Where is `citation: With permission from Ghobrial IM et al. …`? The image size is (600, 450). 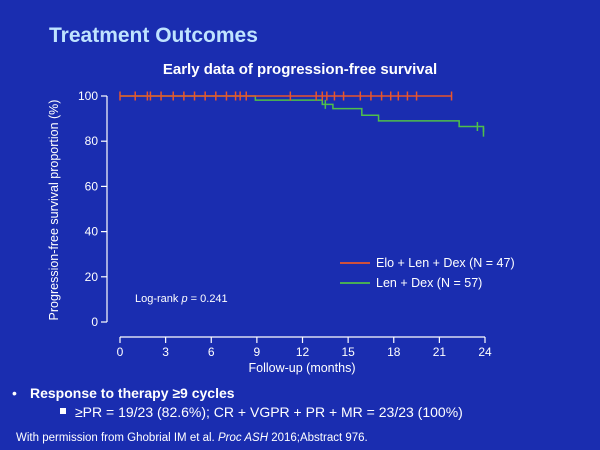 citation: With permission from Ghobrial IM et al. … is located at coordinates (192, 438).